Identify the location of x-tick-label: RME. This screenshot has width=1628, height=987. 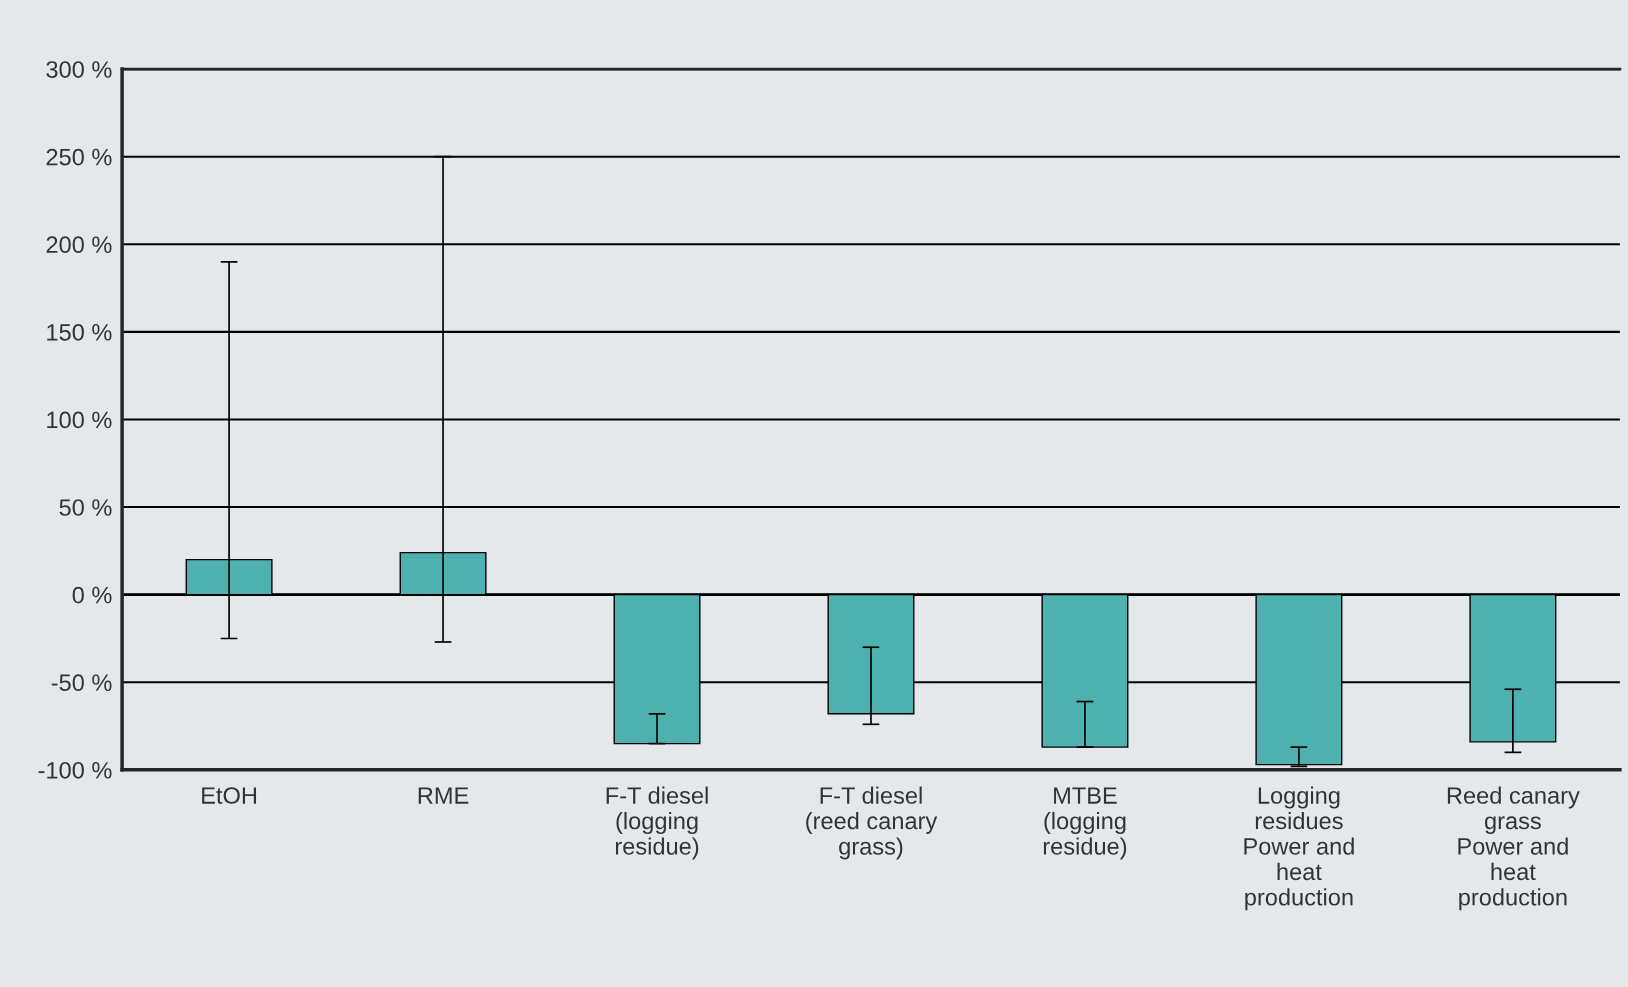
(443, 795).